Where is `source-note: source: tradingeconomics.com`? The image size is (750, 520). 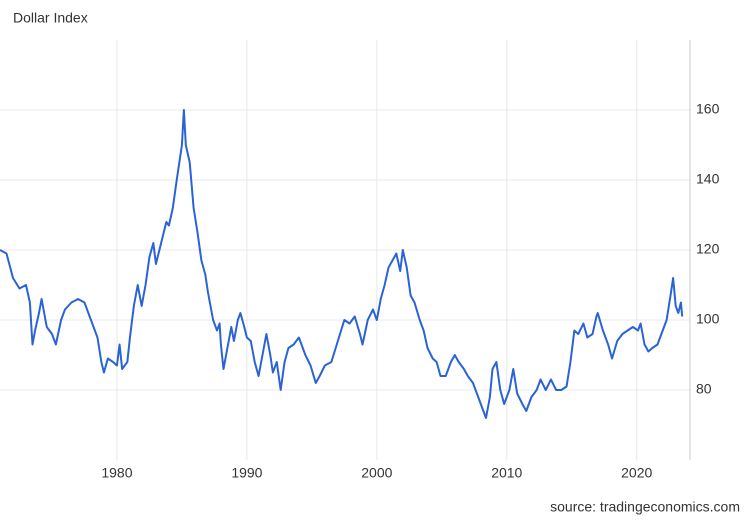
source-note: source: tradingeconomics.com is located at coordinates (645, 507).